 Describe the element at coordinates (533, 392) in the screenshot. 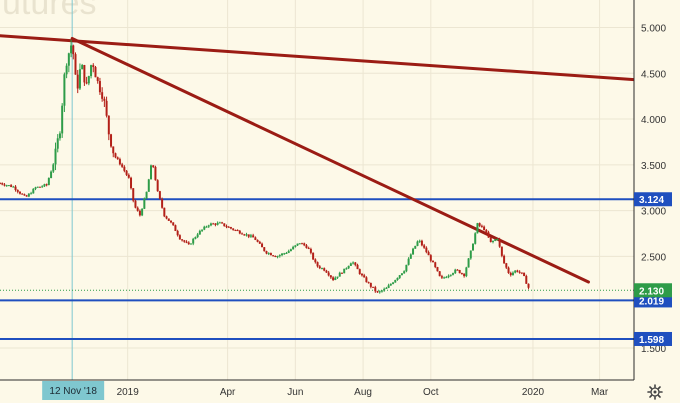

I see `time-tick-label: 2020` at that location.